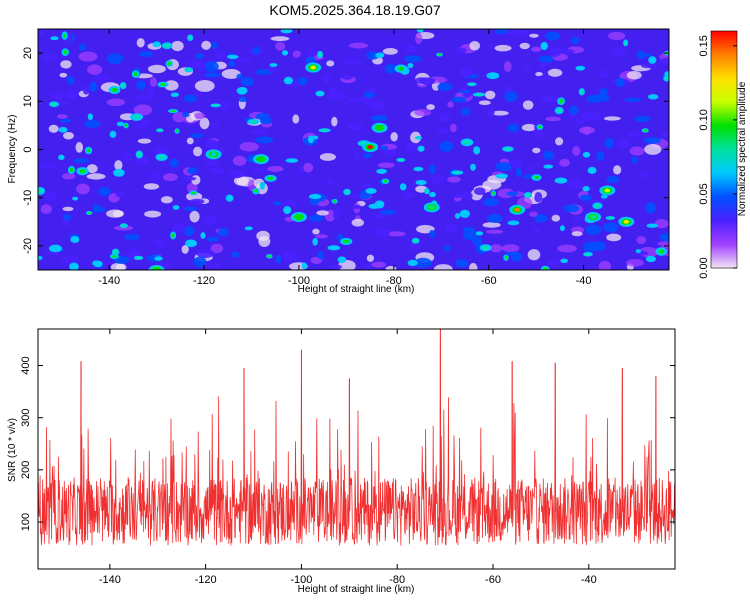 This screenshot has width=750, height=600. What do you see at coordinates (12, 450) in the screenshot?
I see `snr-y-label: SNR (10 * v/v)` at bounding box center [12, 450].